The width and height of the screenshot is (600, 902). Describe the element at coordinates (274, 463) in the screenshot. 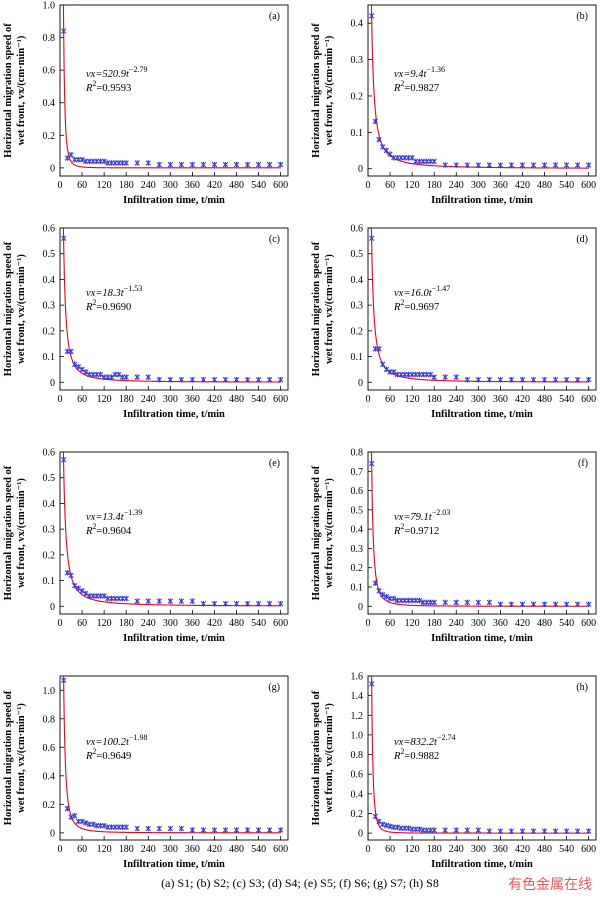

I see `panel-label: (e)` at that location.